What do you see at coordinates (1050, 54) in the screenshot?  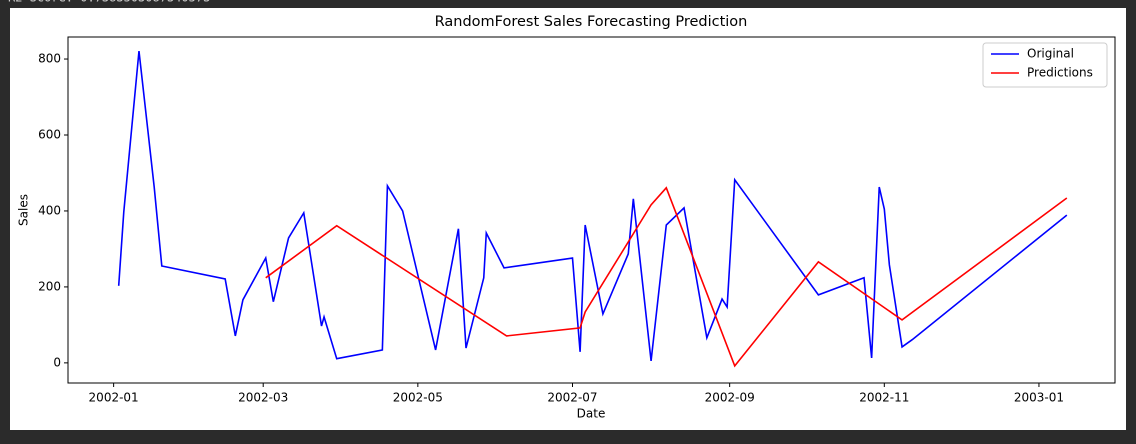 I see `legend-label: Original` at bounding box center [1050, 54].